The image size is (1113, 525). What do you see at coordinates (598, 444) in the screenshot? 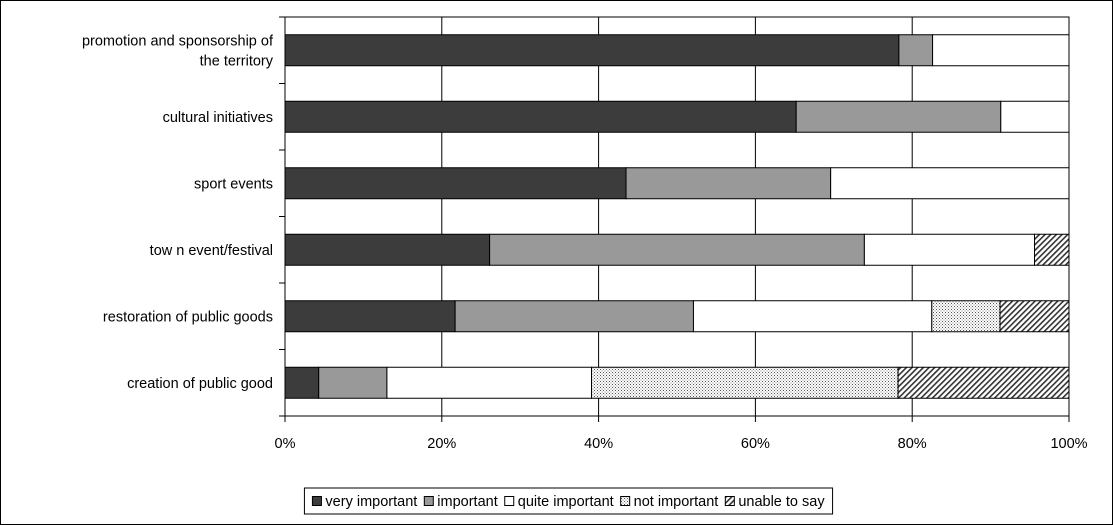
I see `x-tick-label: 40%` at bounding box center [598, 444].